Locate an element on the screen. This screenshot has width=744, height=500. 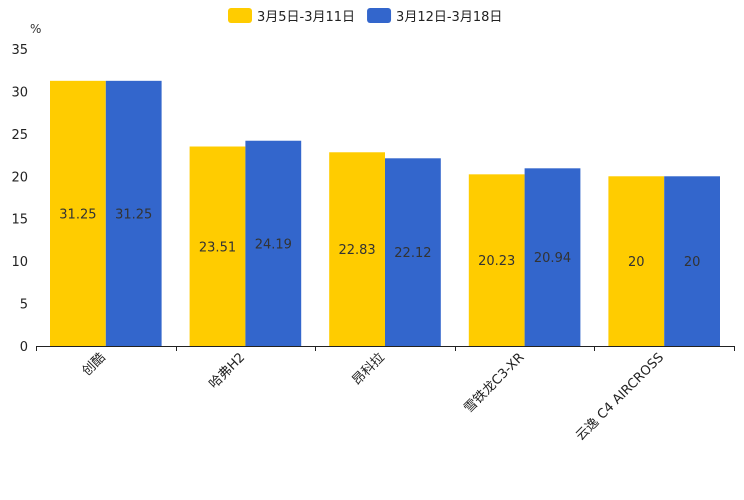
x-tick-label: 创酷 is located at coordinates (94, 364).